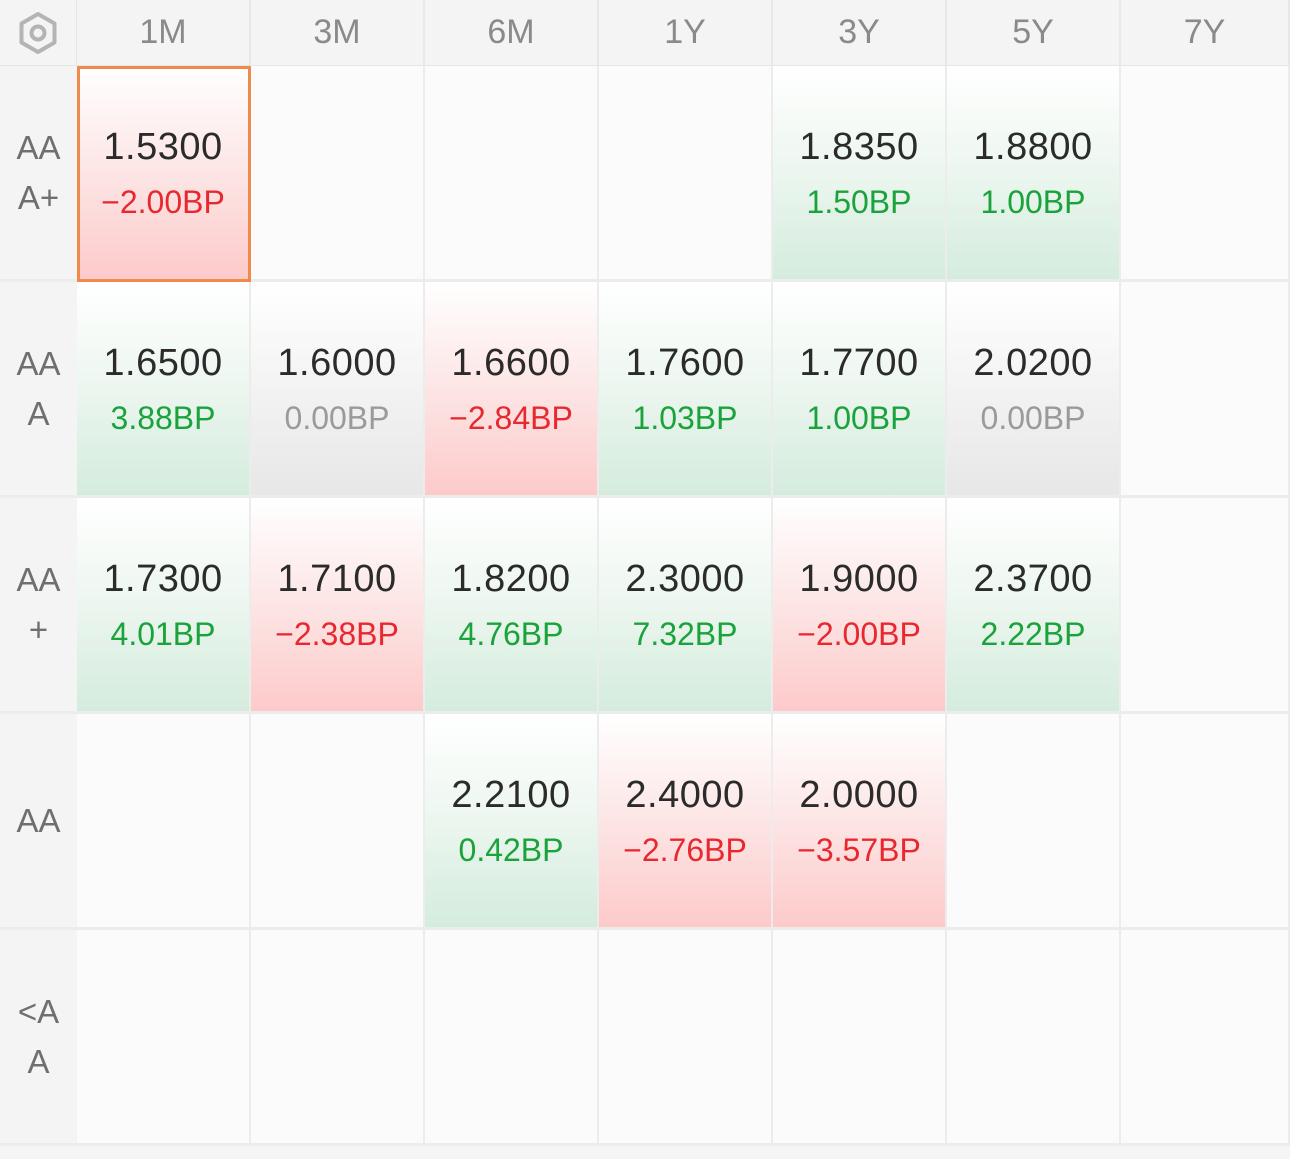  Describe the element at coordinates (512, 822) in the screenshot. I see `yield-cell: 2.2100 0.42BP` at that location.